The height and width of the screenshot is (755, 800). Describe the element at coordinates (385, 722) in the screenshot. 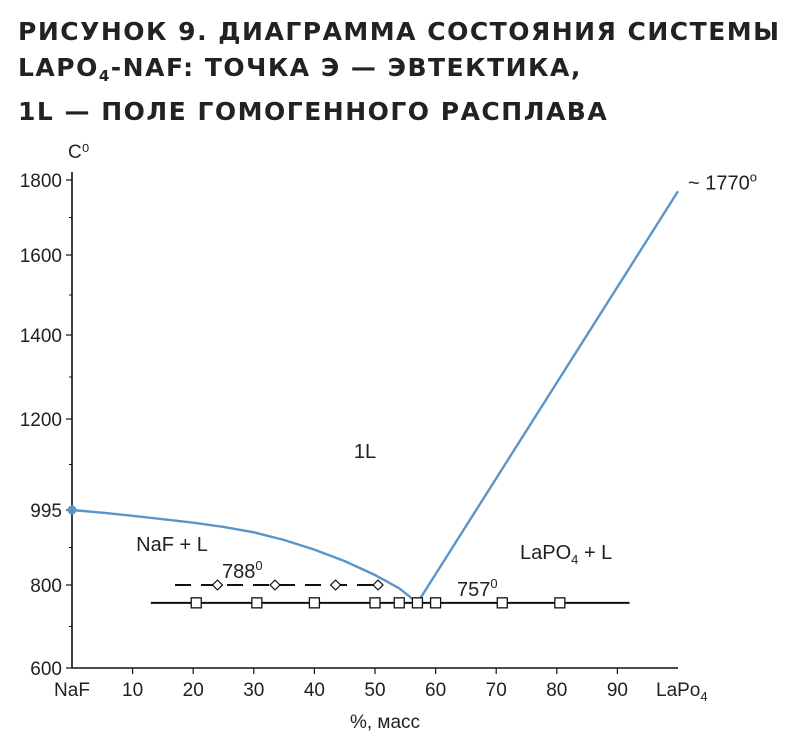

I see `x-axis-title: %, масс` at that location.